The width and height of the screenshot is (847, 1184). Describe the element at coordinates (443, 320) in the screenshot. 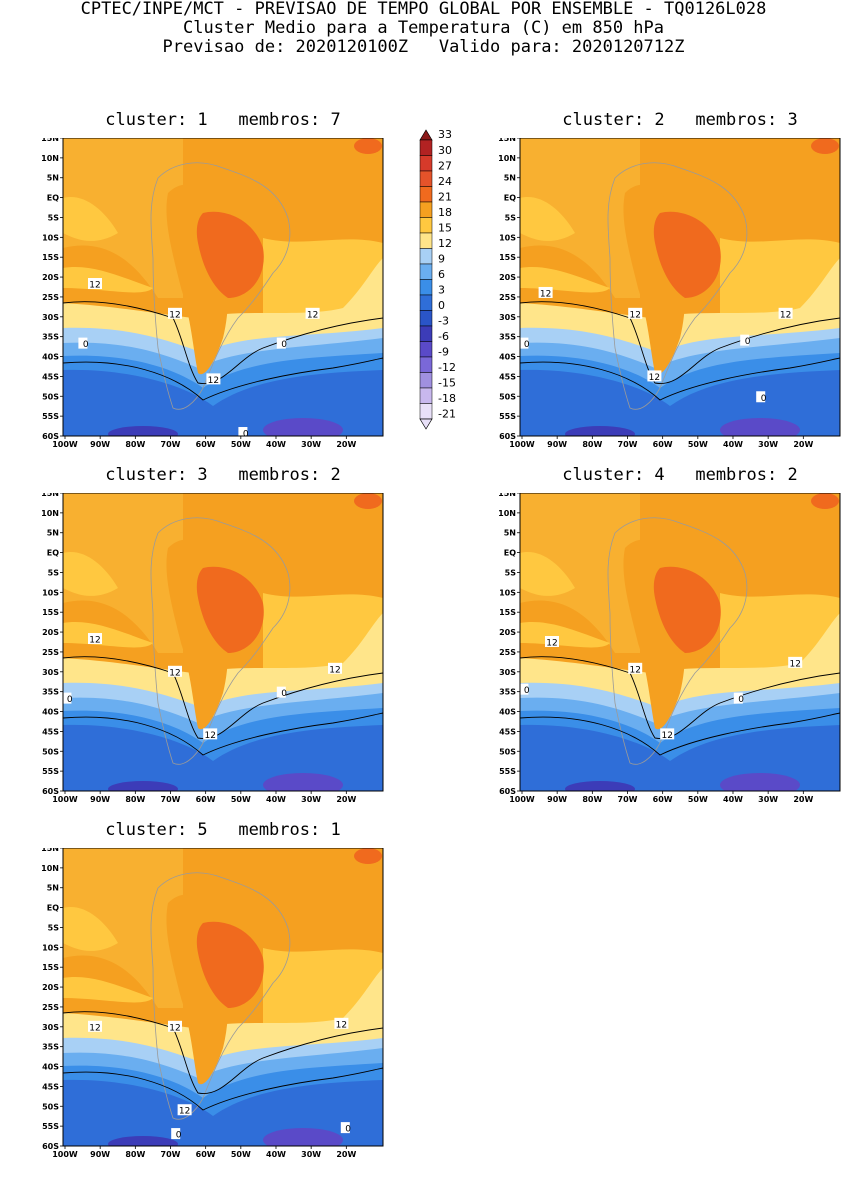

I see `colorbar-label: -3` at that location.